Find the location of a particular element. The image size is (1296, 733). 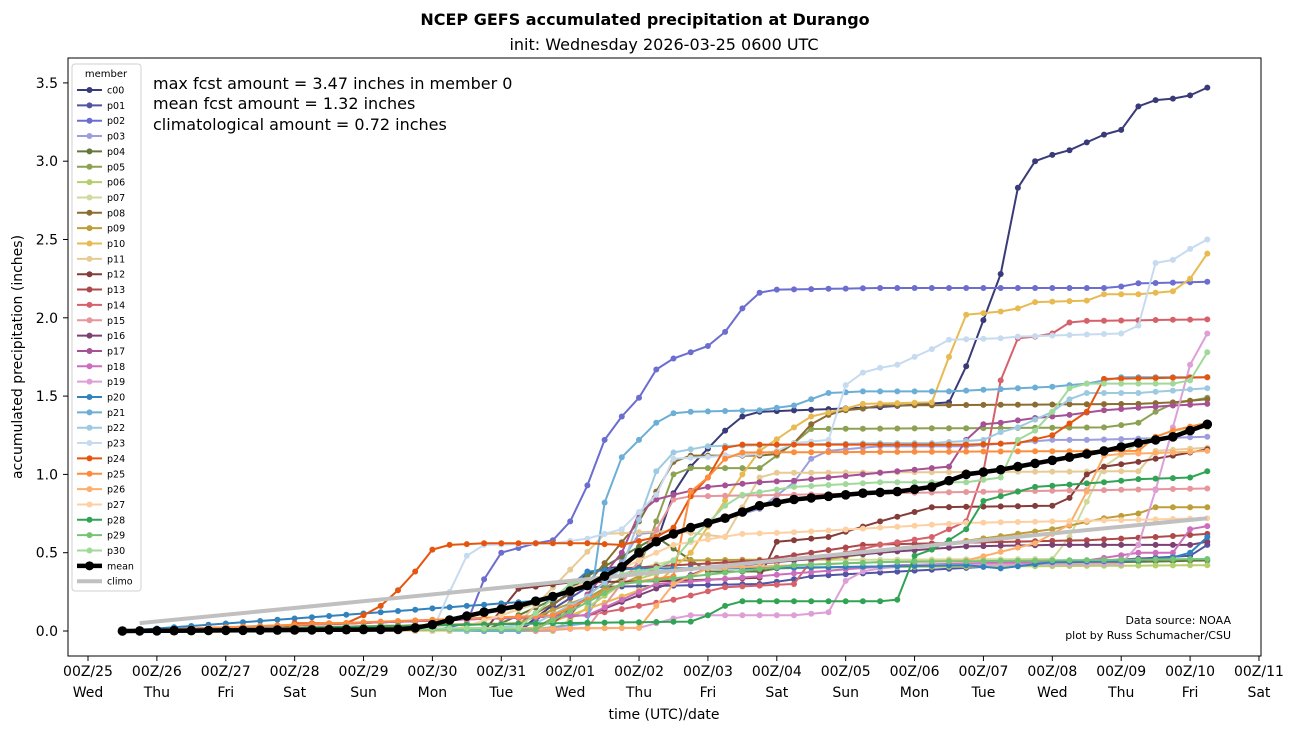

chart-subtitle: init: Wednesday 2026-03-25 0600 UTC is located at coordinates (663, 44).